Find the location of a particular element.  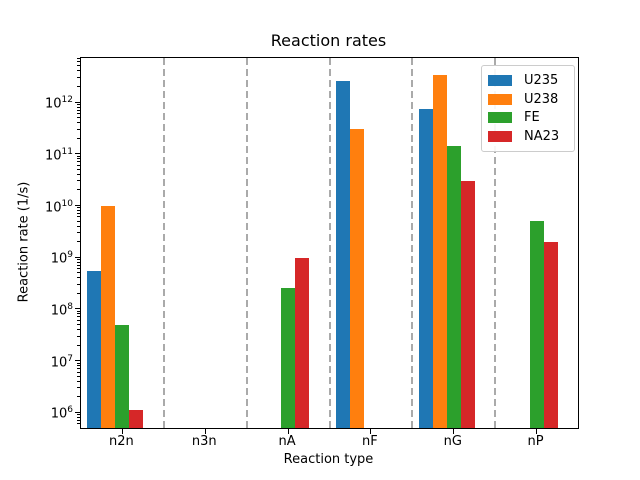

legend-item-na23: NA23 is located at coordinates (528, 136).